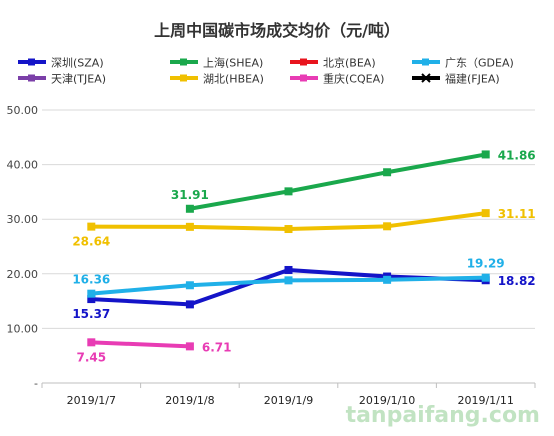 Image resolution: width=554 pixels, height=436 pixels. I want to click on legend-item: 上海(SHEA), so click(216, 63).